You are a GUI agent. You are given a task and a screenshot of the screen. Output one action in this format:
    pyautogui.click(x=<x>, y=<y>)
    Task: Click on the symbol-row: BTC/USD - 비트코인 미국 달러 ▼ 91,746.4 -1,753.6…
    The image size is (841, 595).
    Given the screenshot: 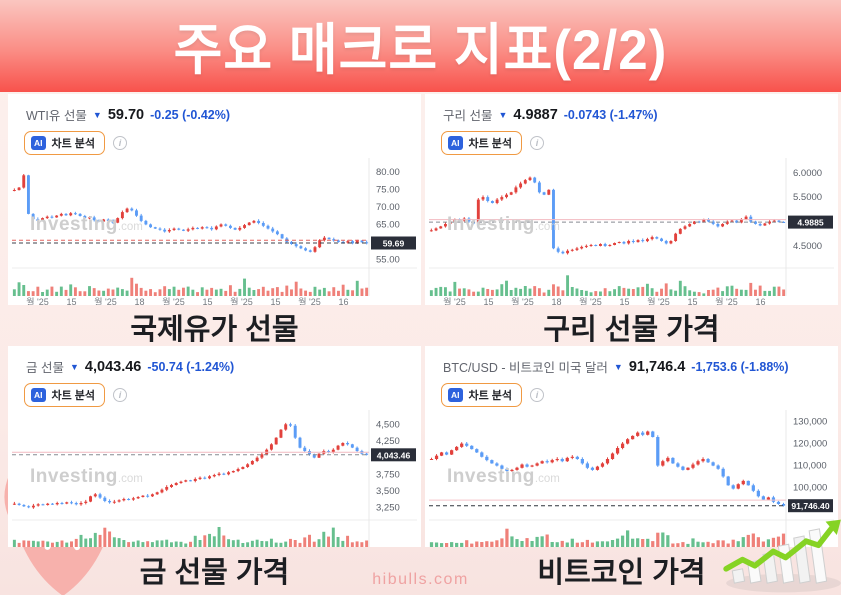 What is the action you would take?
    pyautogui.click(x=631, y=361)
    